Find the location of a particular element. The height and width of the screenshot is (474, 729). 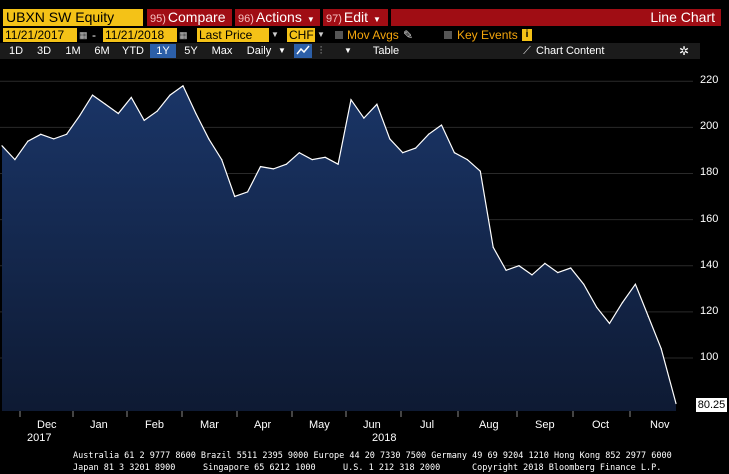

period-6m: 6M is located at coordinates (102, 51).